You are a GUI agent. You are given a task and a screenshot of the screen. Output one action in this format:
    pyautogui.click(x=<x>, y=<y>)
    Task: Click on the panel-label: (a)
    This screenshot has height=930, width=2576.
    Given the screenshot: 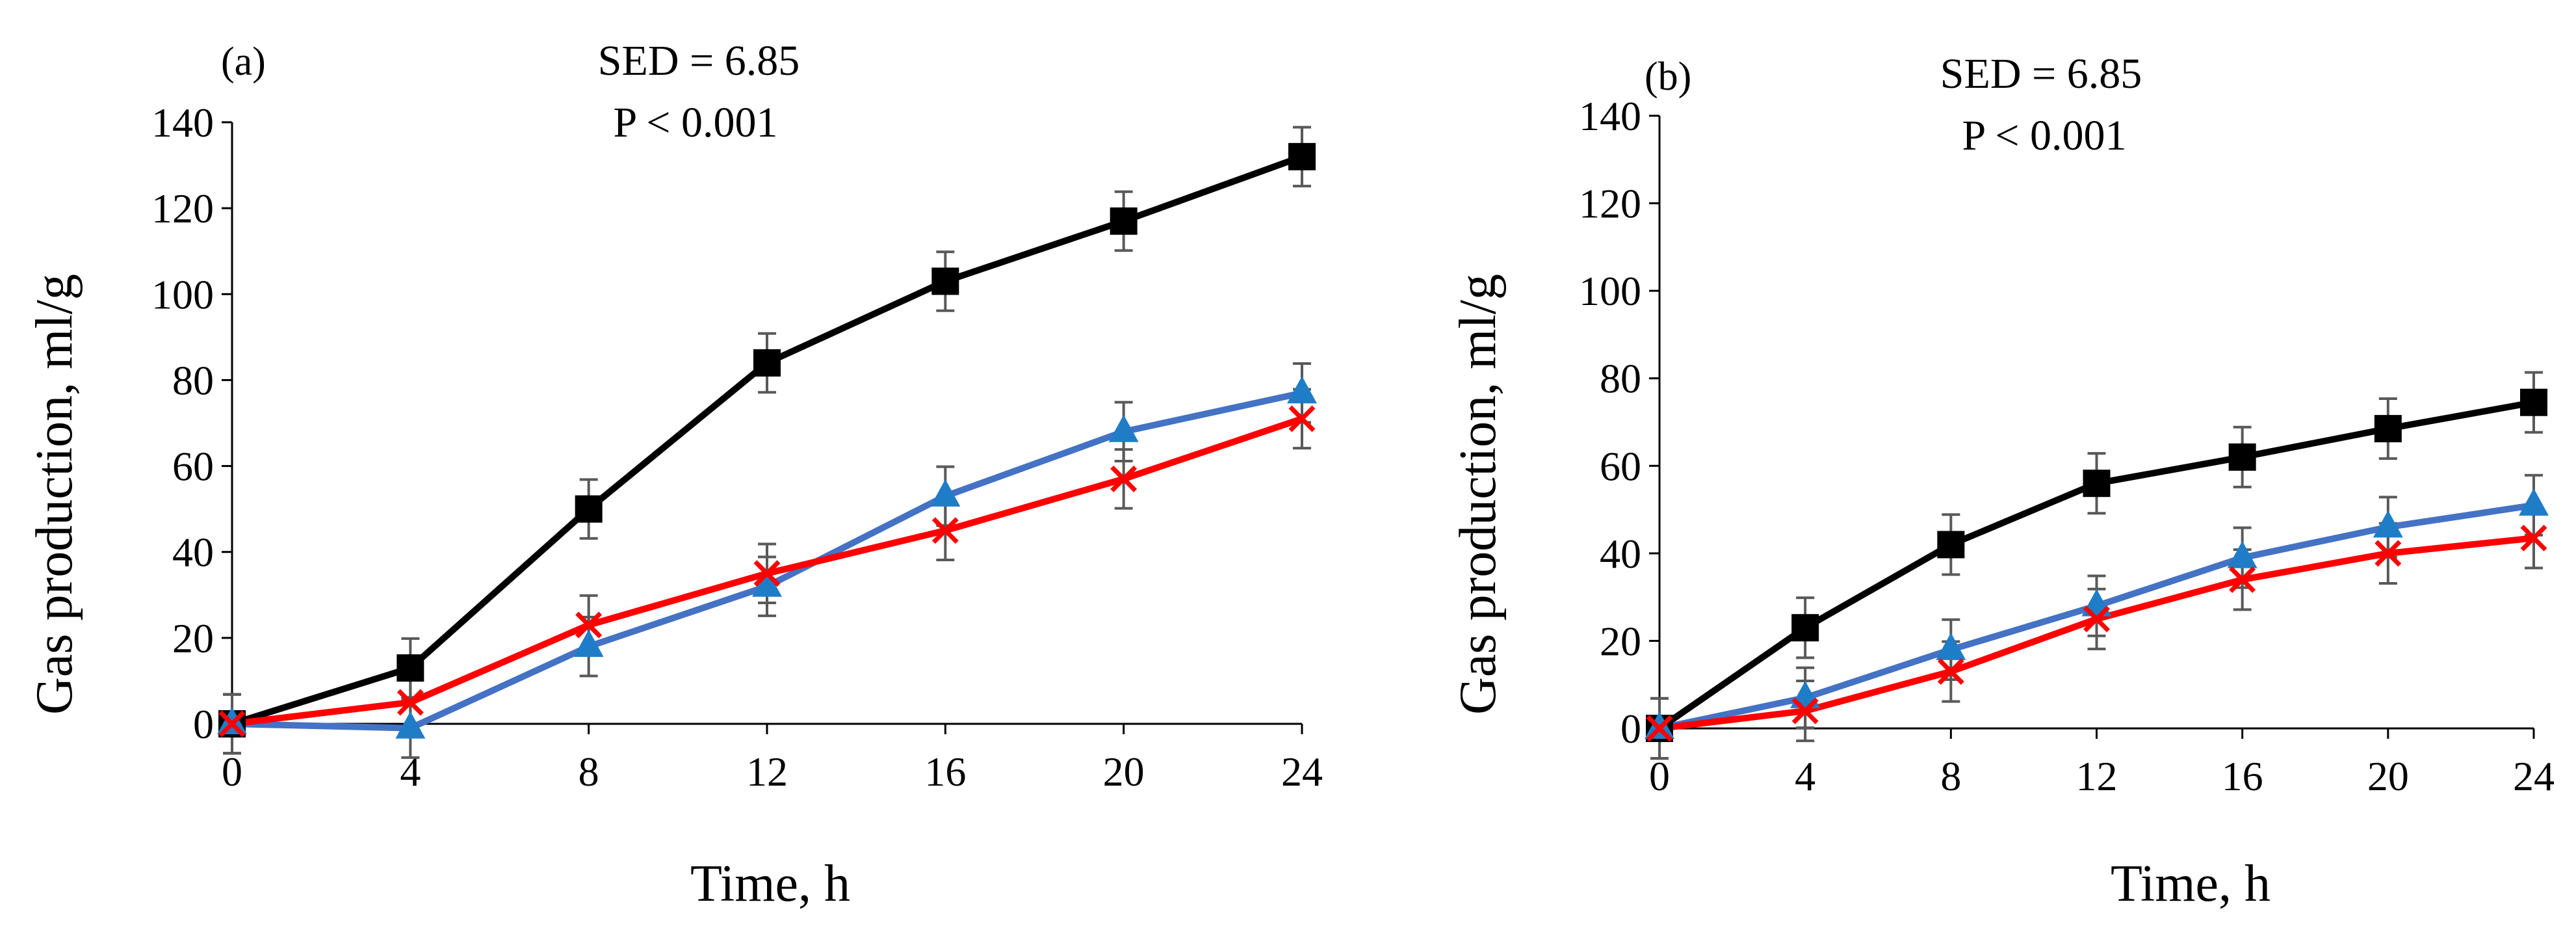 What is the action you would take?
    pyautogui.click(x=243, y=62)
    